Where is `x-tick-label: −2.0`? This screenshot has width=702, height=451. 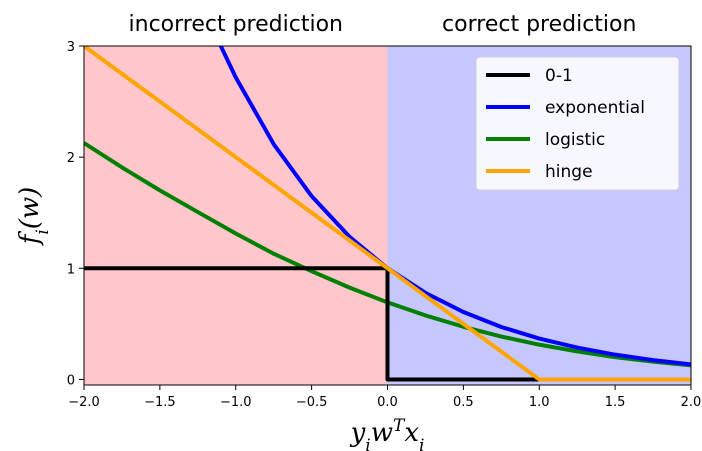
x-tick-label: −2.0 is located at coordinates (84, 402).